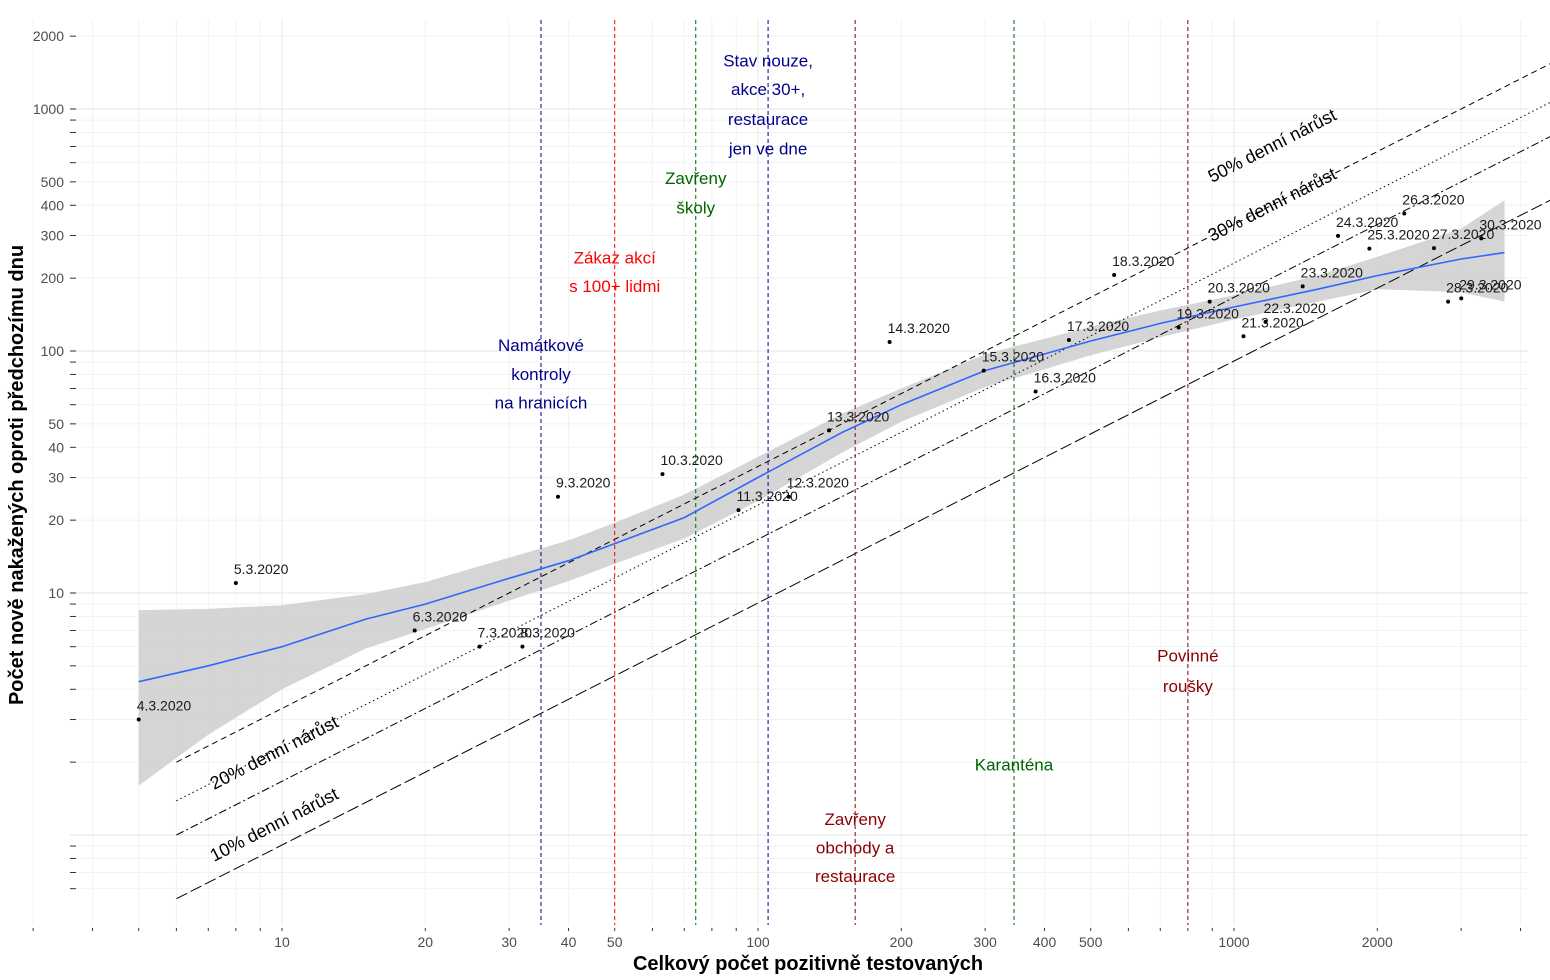  What do you see at coordinates (505, 633) in the screenshot?
I see `data-point-label: 7.3.2020` at bounding box center [505, 633].